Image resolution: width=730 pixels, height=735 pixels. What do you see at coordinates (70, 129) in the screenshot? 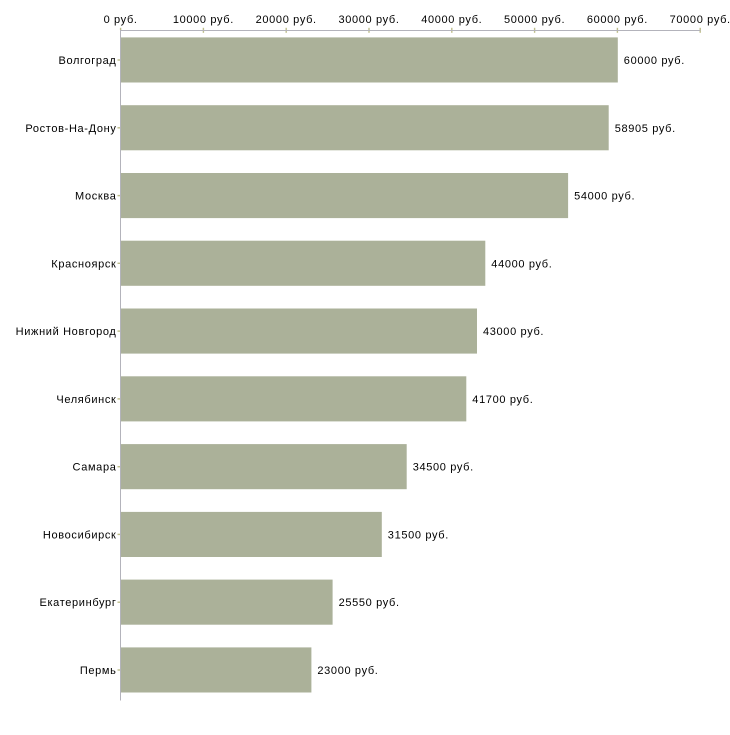
I see `svg-text: Ростов-На-Дону` at bounding box center [70, 129].